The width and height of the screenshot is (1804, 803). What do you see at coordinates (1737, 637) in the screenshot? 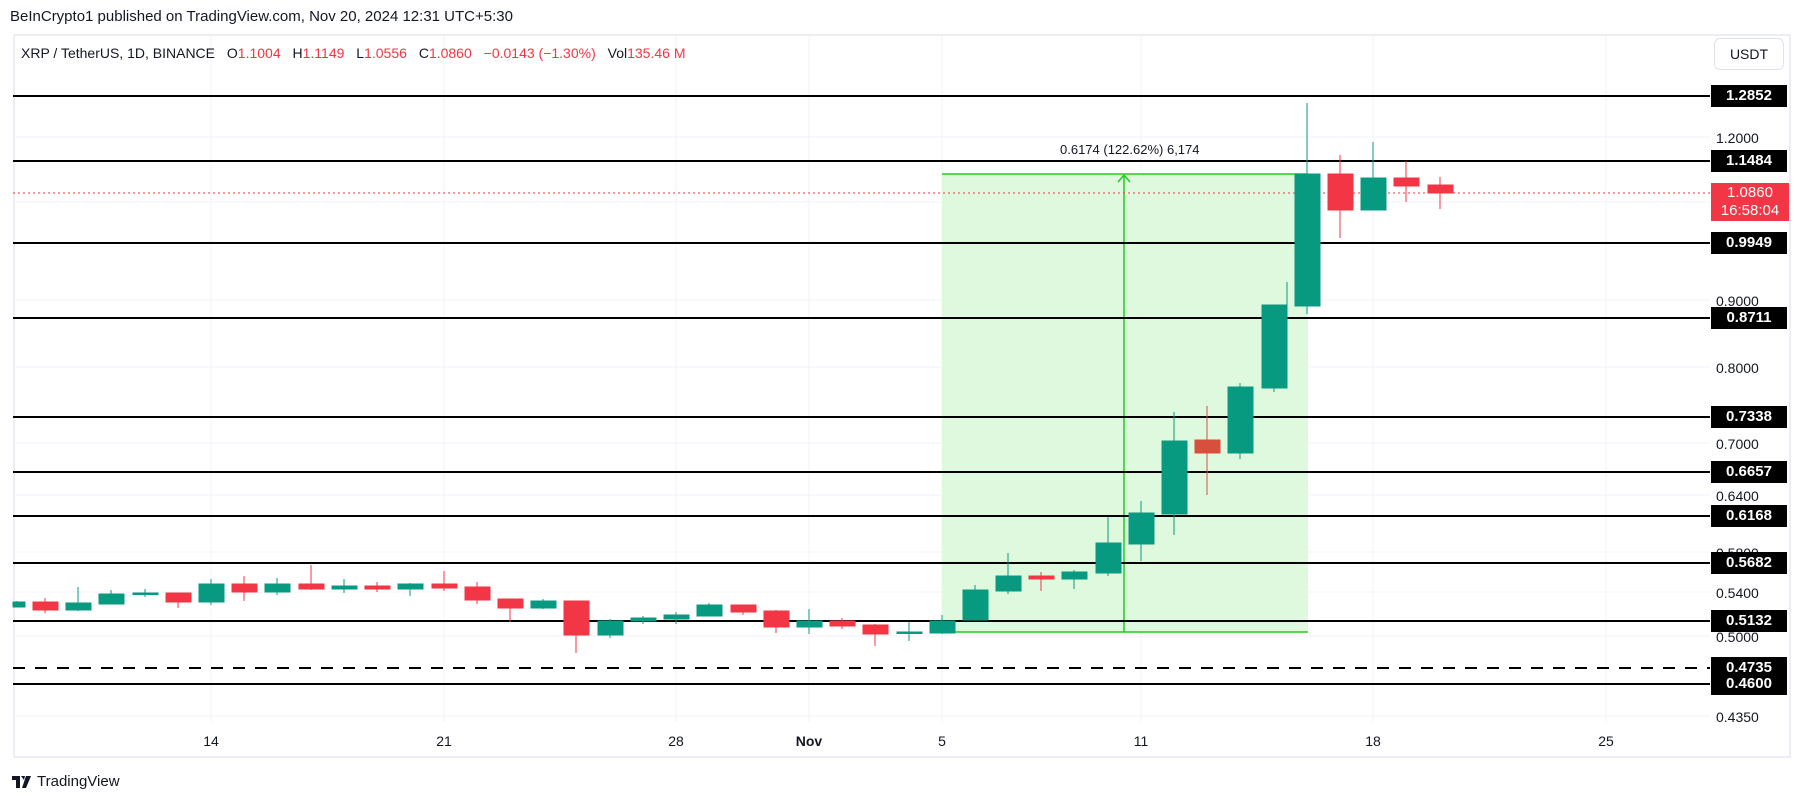
I see `y-tick: 0.5000` at bounding box center [1737, 637].